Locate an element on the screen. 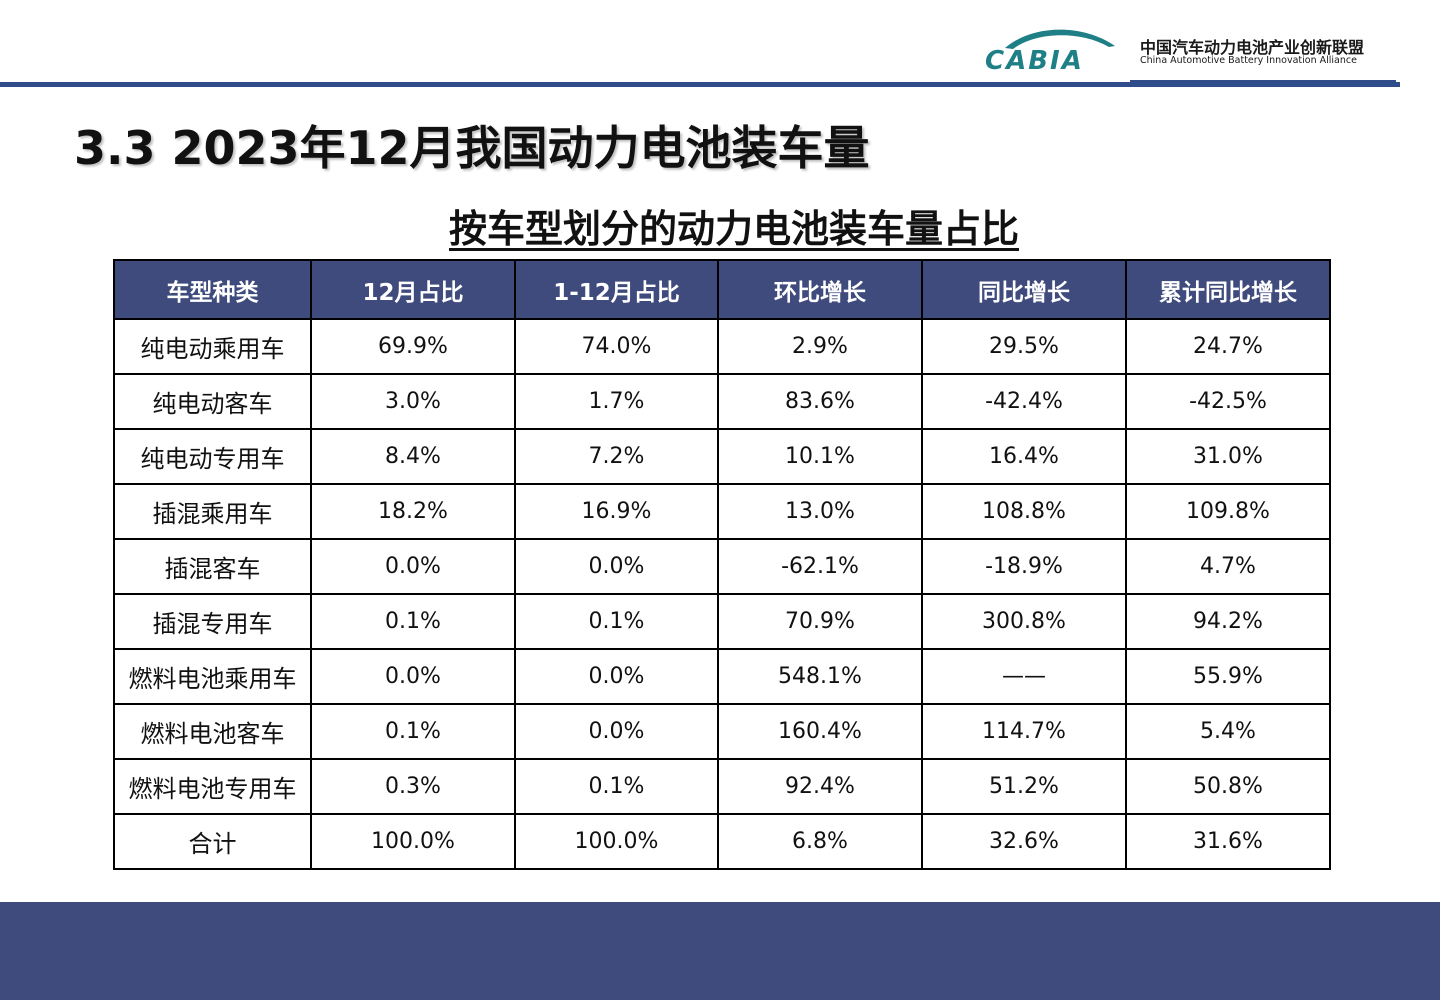 The width and height of the screenshot is (1444, 1000). vehicle-type-cell: 合计 is located at coordinates (212, 841).